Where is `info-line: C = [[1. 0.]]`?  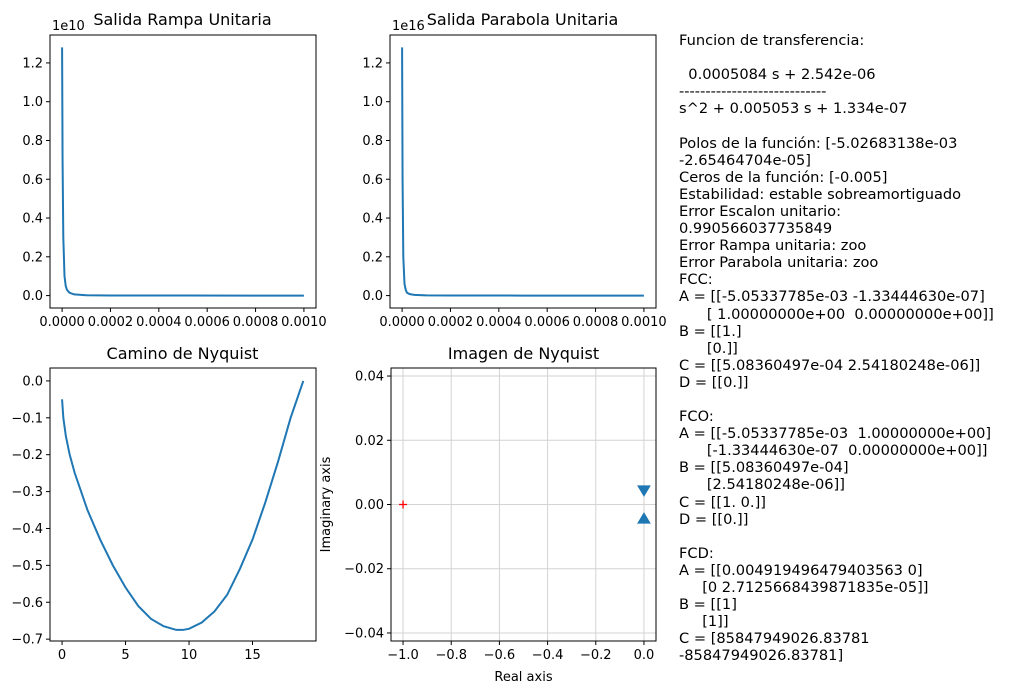
info-line: C = [[1. 0.]] is located at coordinates (722, 502).